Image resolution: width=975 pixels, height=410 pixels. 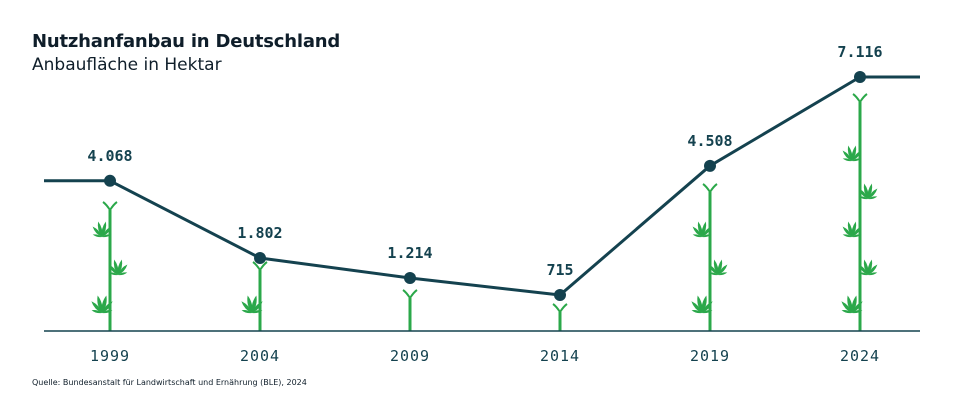 What do you see at coordinates (485, 356) in the screenshot?
I see `x-axis-ticks: 1999 2004 2009 2014 2019 2024` at bounding box center [485, 356].